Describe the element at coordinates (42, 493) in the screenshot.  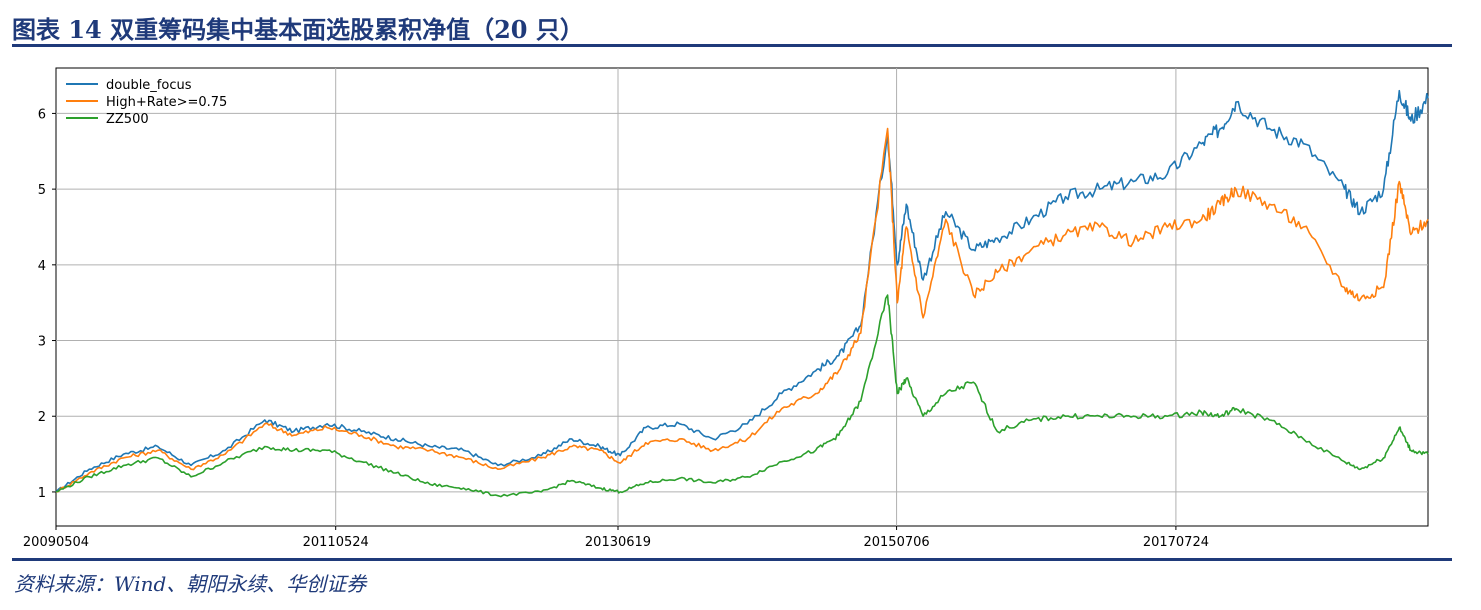
I see `y-tick-label: 1` at that location.